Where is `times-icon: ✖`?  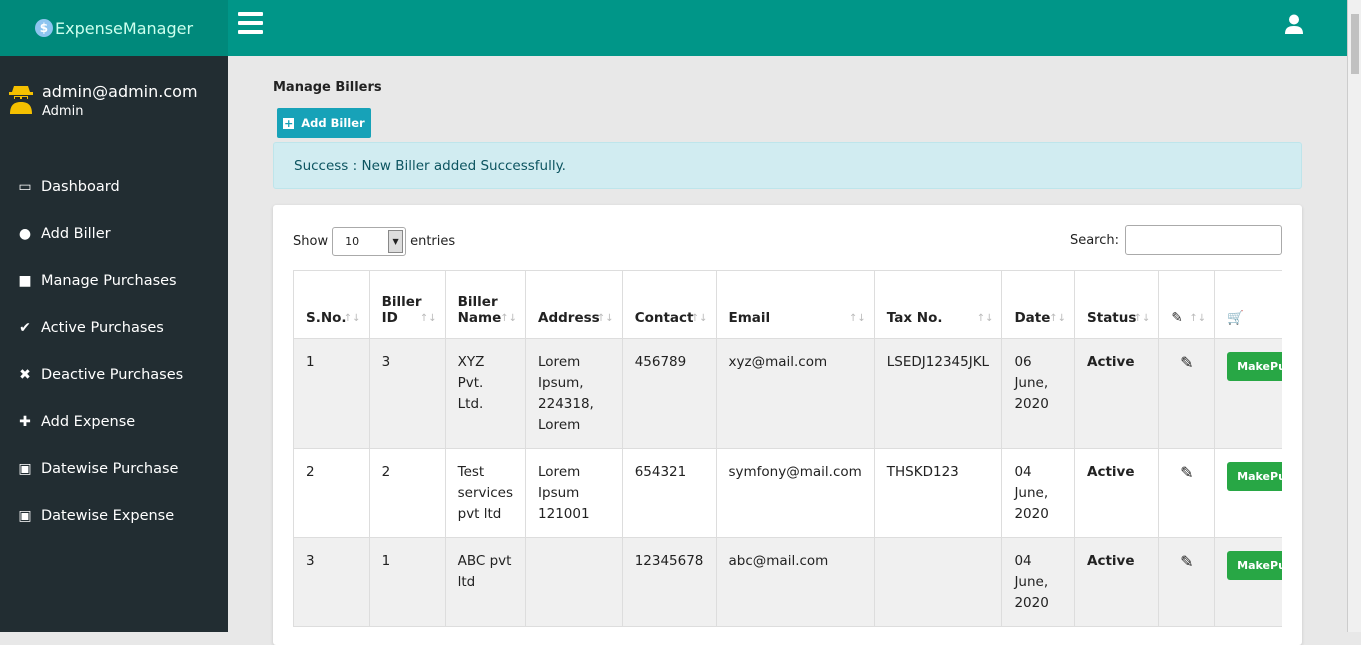
times-icon: ✖ is located at coordinates (25, 374).